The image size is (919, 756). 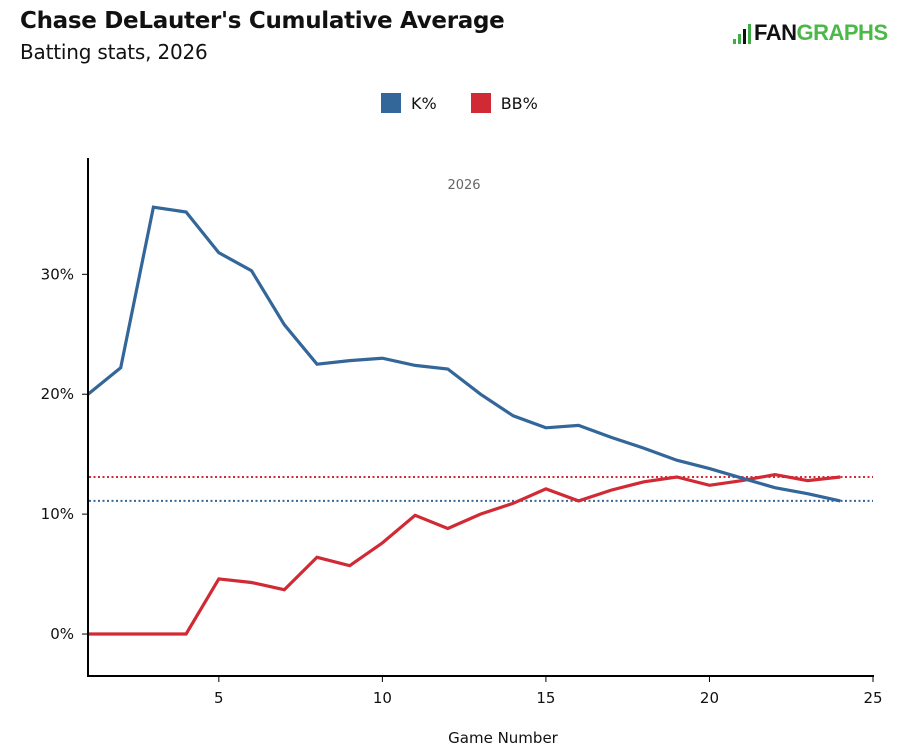 I want to click on y-tick-label: 20%, so click(x=57, y=394).